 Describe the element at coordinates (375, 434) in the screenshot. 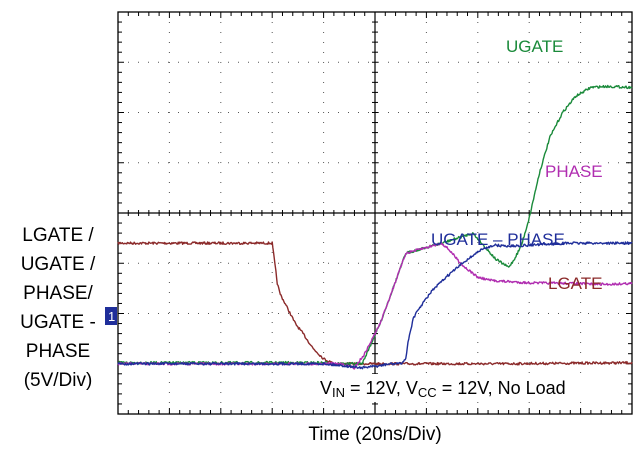

I see `x-axis-label: Time (20ns/Div)` at that location.